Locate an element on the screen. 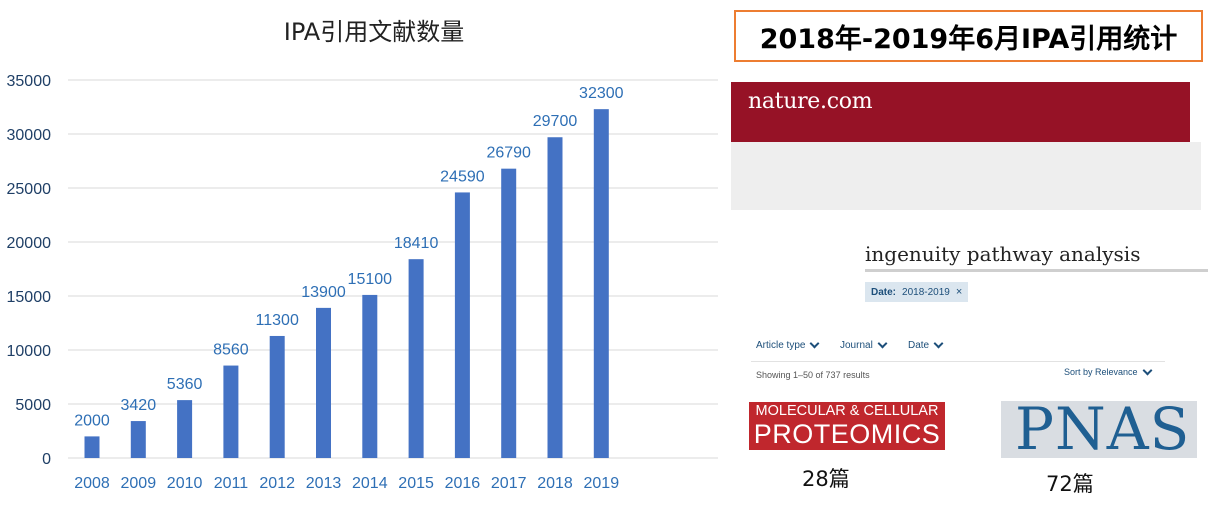 The height and width of the screenshot is (518, 1213). data-label: 18410 is located at coordinates (416, 243).